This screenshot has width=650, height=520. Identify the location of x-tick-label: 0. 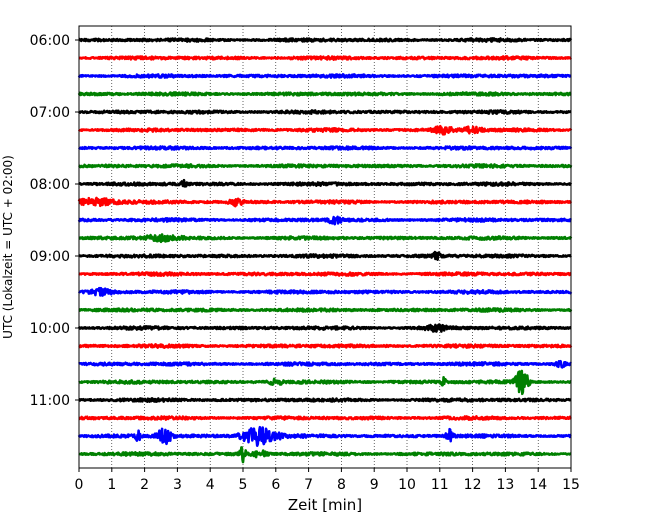
(79, 485).